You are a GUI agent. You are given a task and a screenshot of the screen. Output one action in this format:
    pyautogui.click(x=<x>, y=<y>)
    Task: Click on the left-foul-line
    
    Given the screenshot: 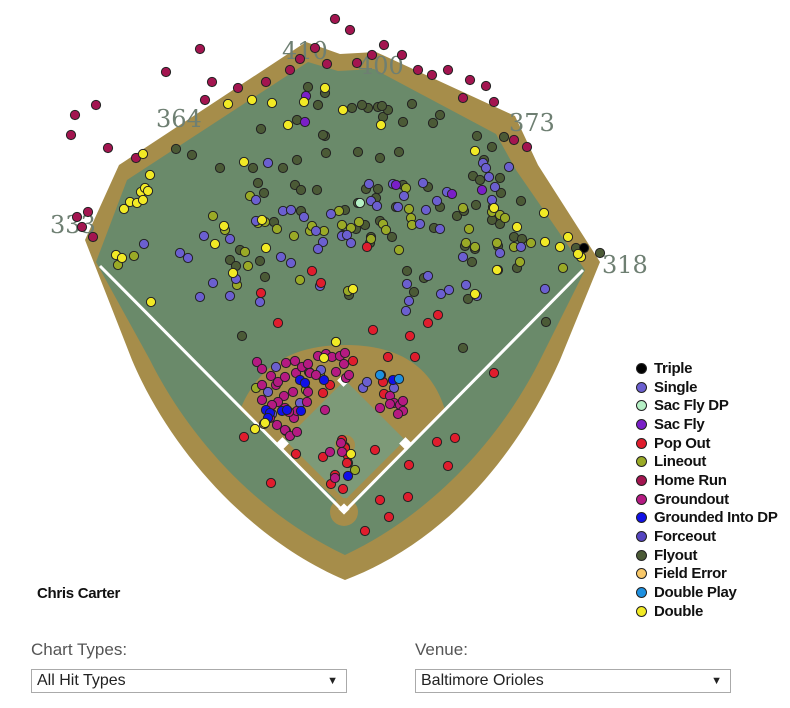 What is the action you would take?
    pyautogui.click(x=222, y=389)
    